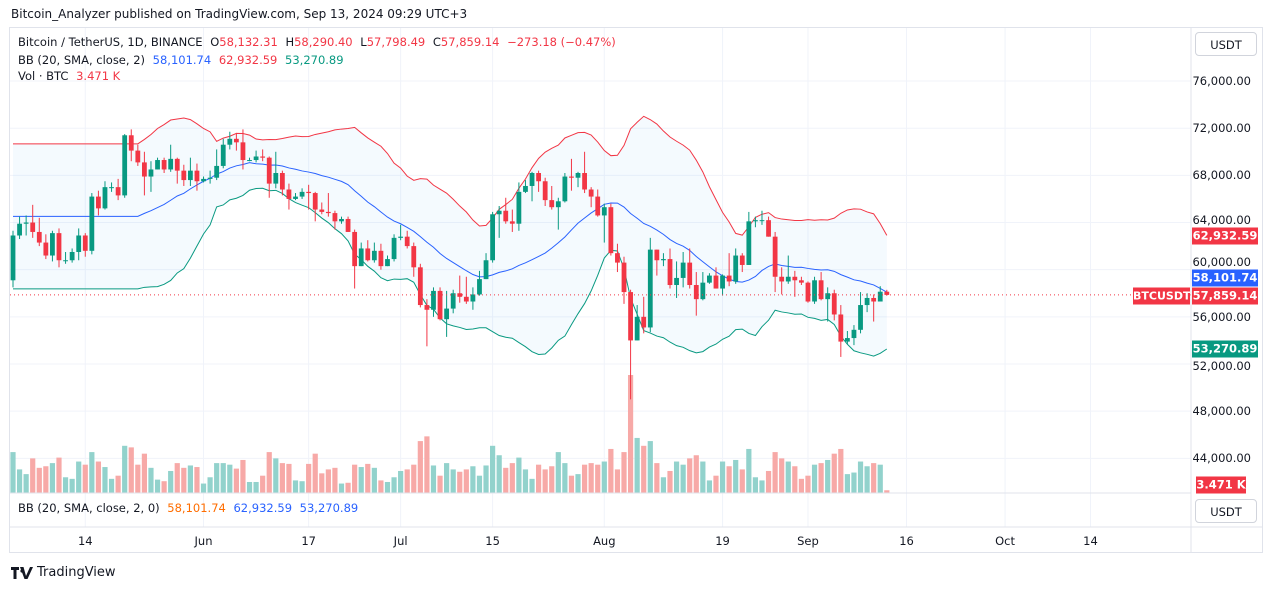 The width and height of the screenshot is (1273, 590). Describe the element at coordinates (808, 541) in the screenshot. I see `time-axis-label: Sep` at that location.